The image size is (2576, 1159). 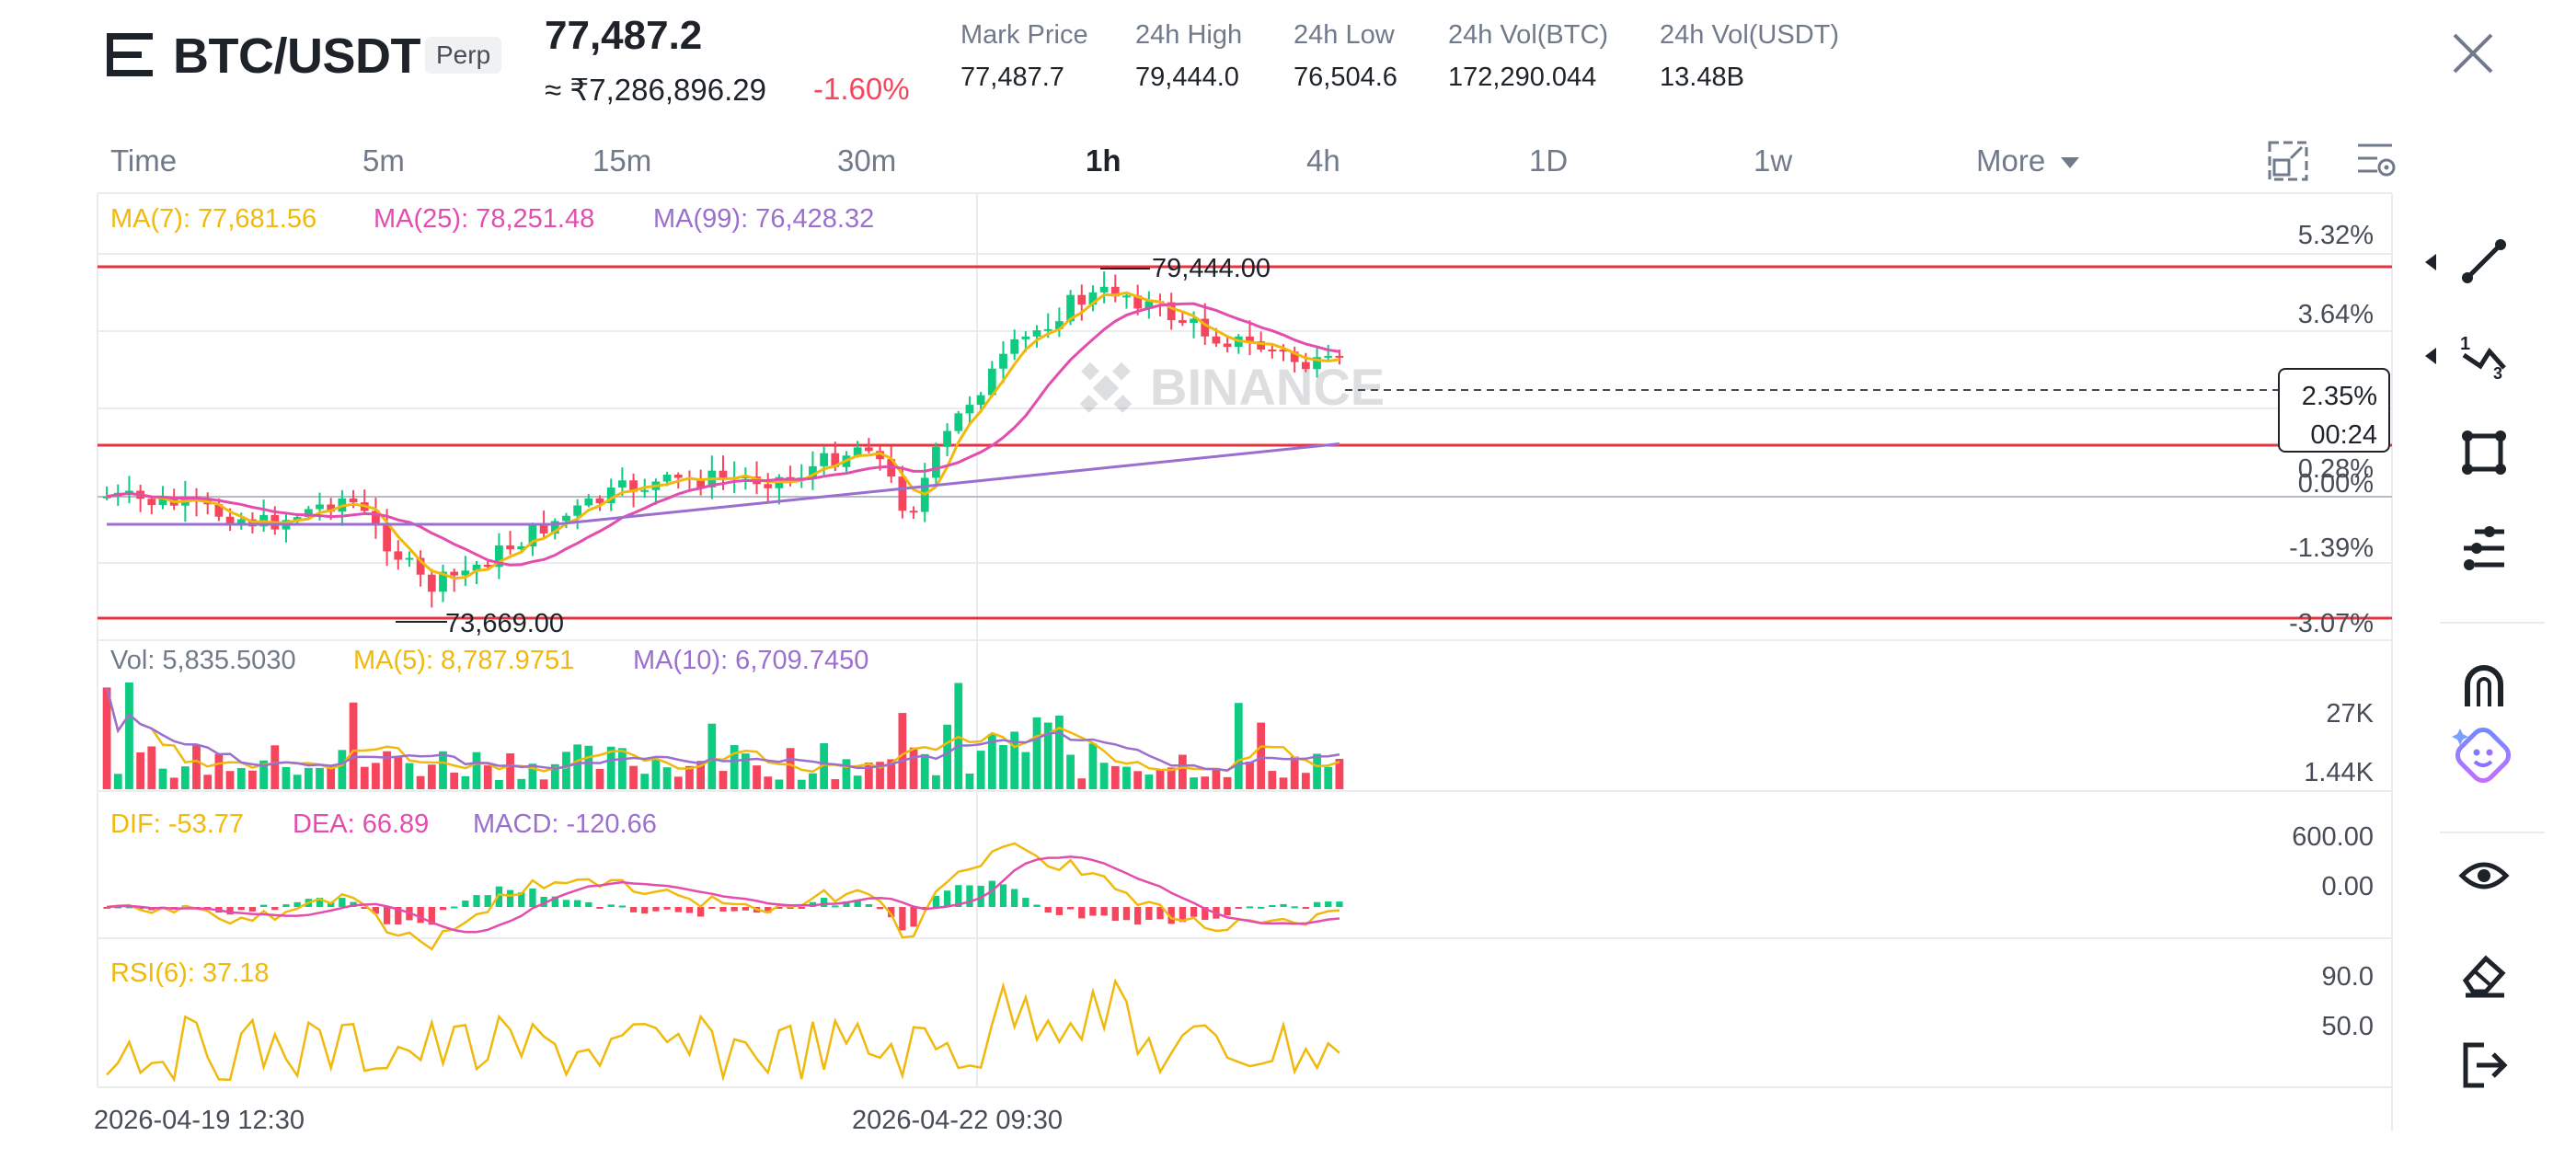 What do you see at coordinates (2288, 161) in the screenshot?
I see `fullscreen-icon` at bounding box center [2288, 161].